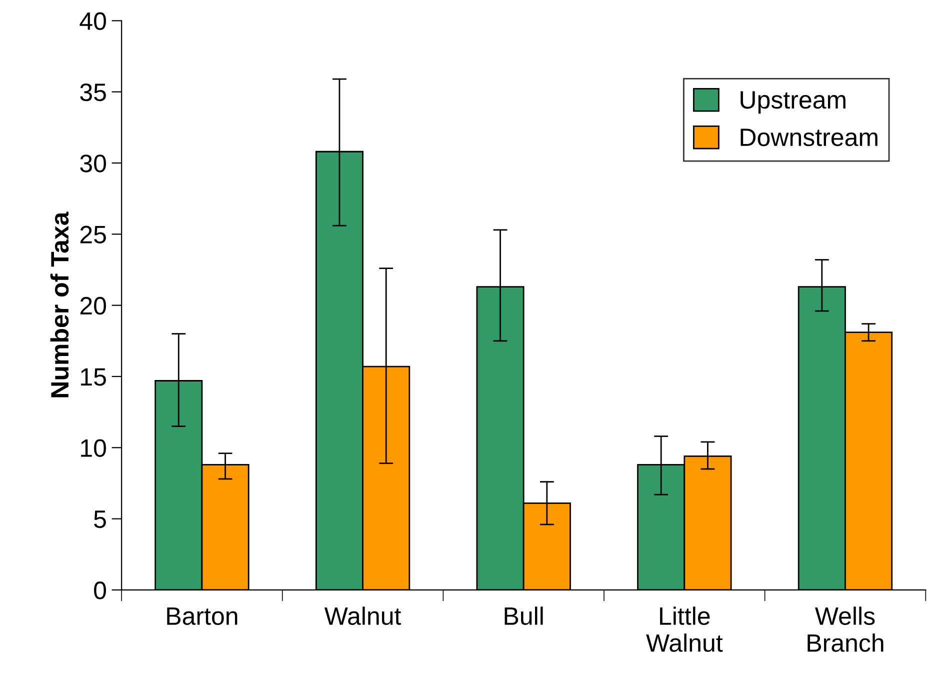 The width and height of the screenshot is (935, 690). Describe the element at coordinates (93, 448) in the screenshot. I see `y-tick-label: 10` at that location.